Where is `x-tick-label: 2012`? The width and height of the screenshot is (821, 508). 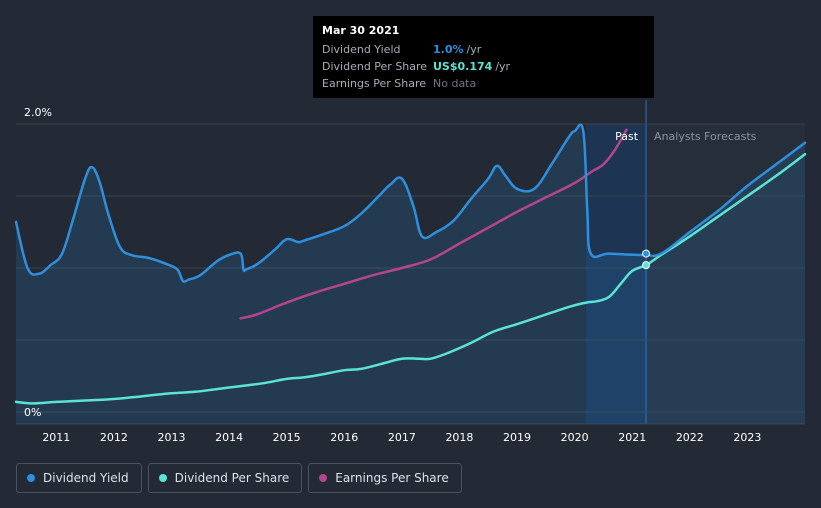
x-tick-label: 2012 is located at coordinates (114, 437).